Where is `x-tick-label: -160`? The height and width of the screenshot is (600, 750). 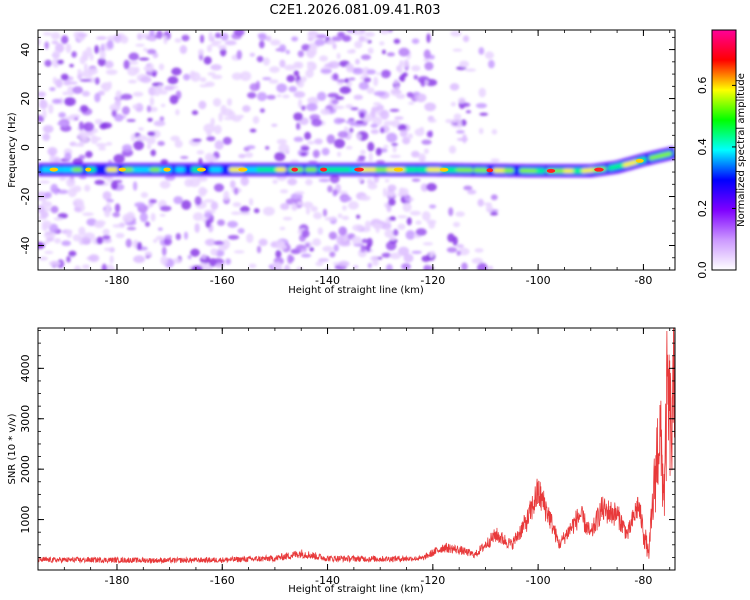 x-tick-label: -160 is located at coordinates (222, 280).